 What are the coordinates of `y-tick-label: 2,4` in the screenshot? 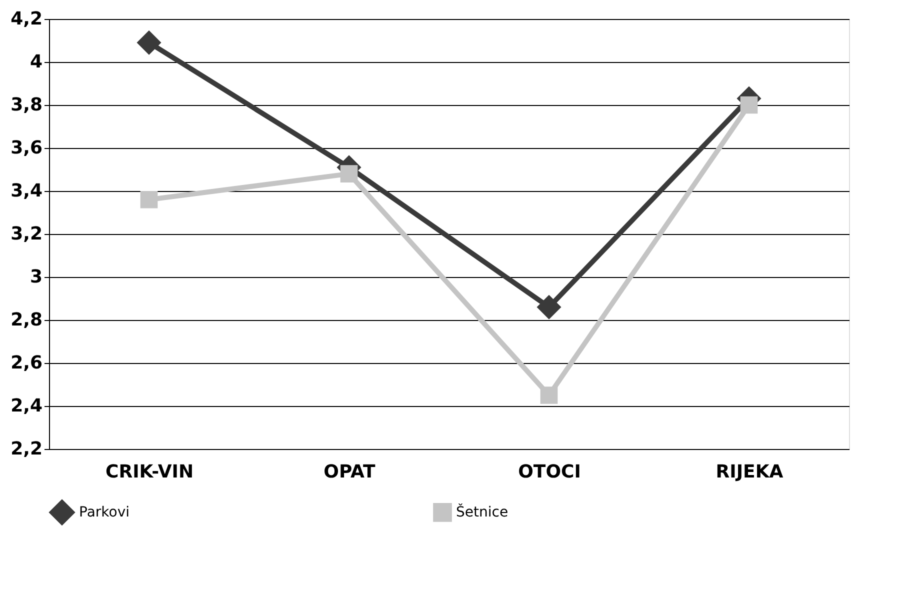 It's located at (26, 406).